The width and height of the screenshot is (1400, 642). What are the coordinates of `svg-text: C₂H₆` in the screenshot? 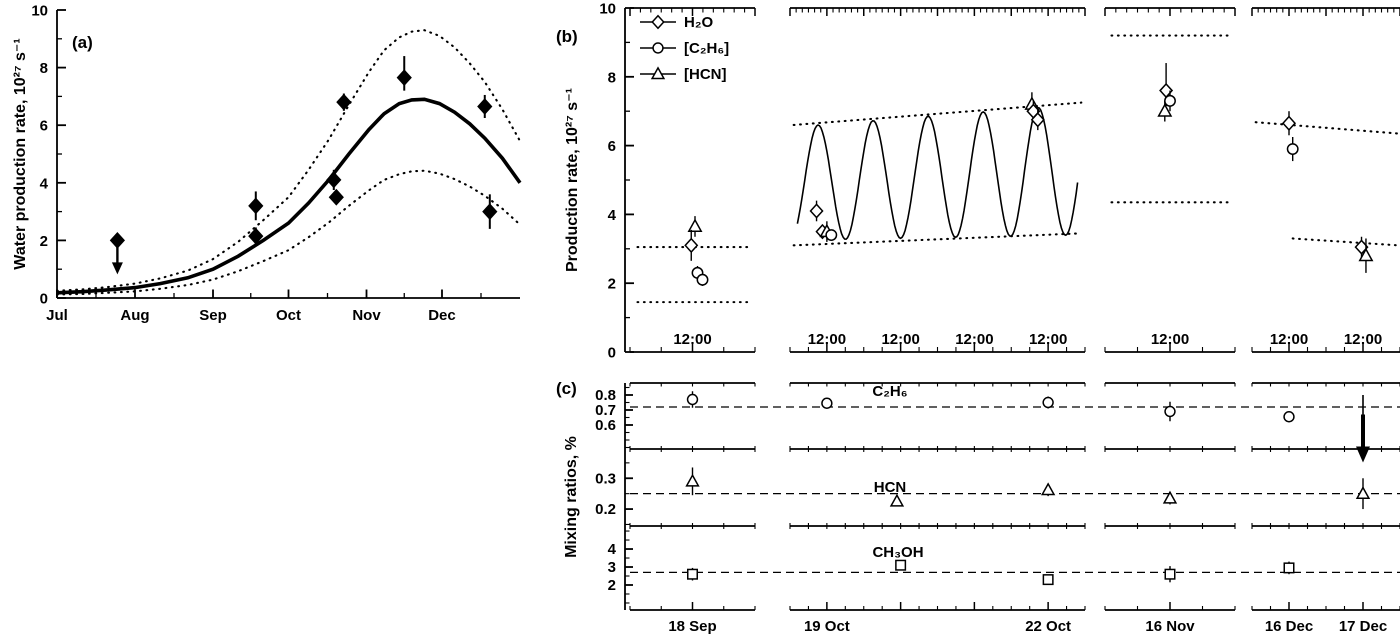 It's located at (889, 391).